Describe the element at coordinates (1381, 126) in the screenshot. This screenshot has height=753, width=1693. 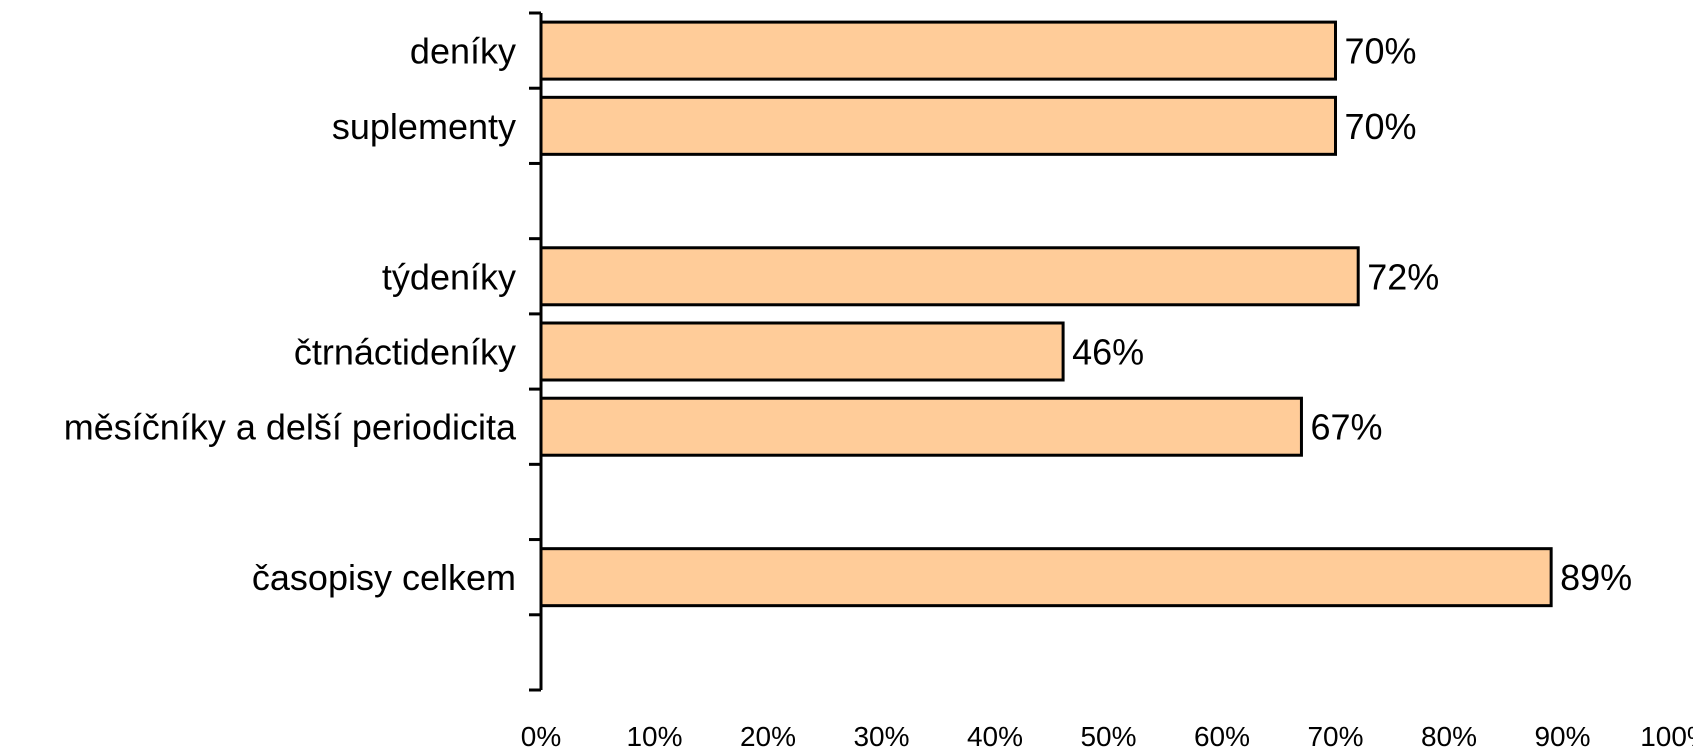
I see `value-label-1: 70%` at that location.